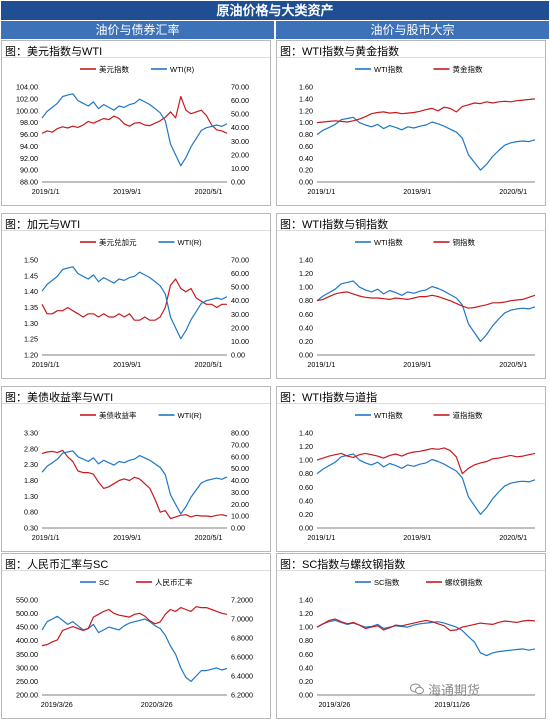  What do you see at coordinates (27, 87) in the screenshot?
I see `y-tick-label: 104.00` at bounding box center [27, 87].